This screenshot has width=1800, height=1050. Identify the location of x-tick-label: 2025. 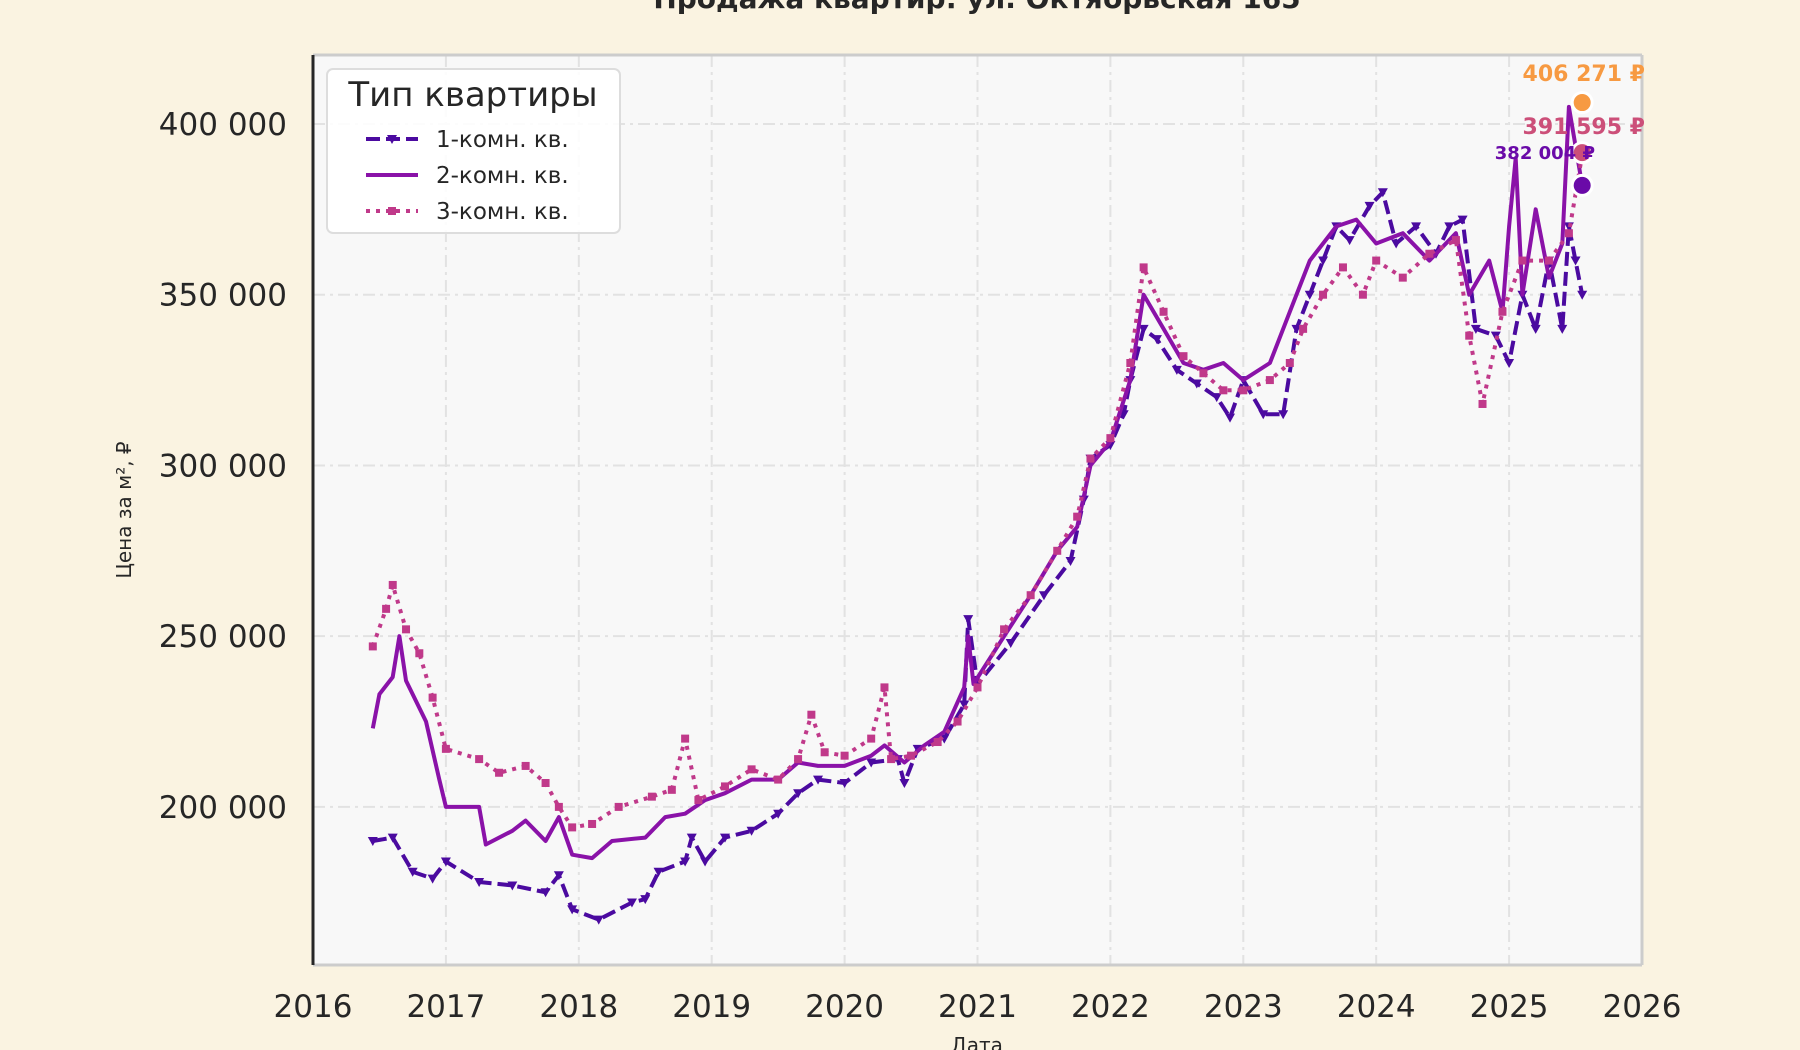
(1509, 1007).